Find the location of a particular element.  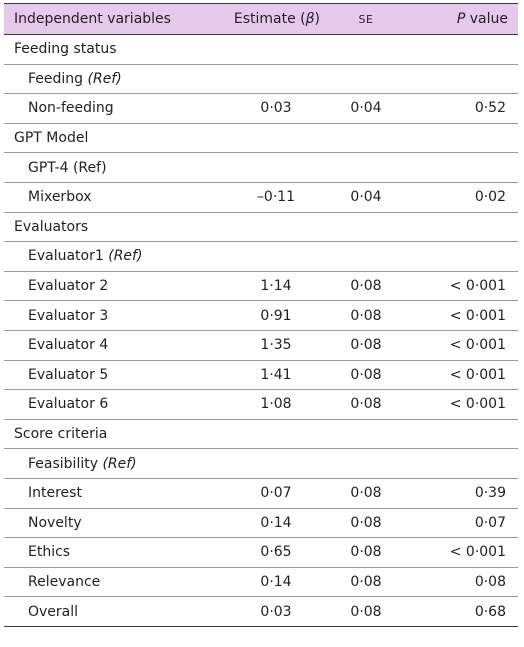

row-label-text: Evaluator 6 is located at coordinates (68, 404).